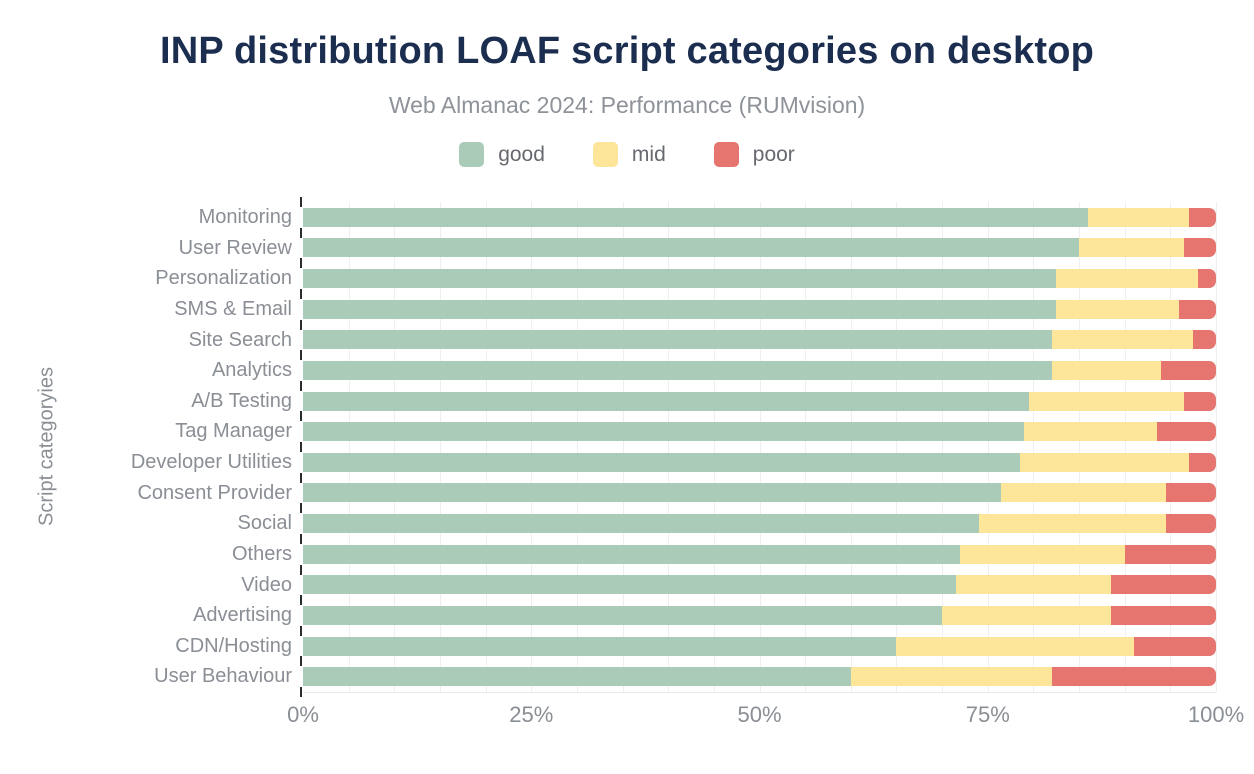 Image resolution: width=1254 pixels, height=774 pixels. Describe the element at coordinates (759, 714) in the screenshot. I see `x-axis-tick-label: 50%` at that location.